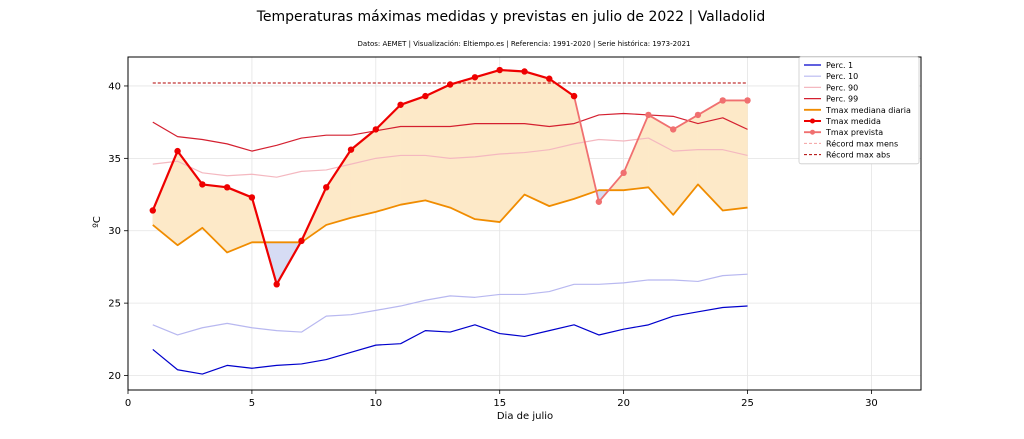 Image resolution: width=1024 pixels, height=439 pixels. I want to click on legend-label: Perc. 10, so click(842, 76).